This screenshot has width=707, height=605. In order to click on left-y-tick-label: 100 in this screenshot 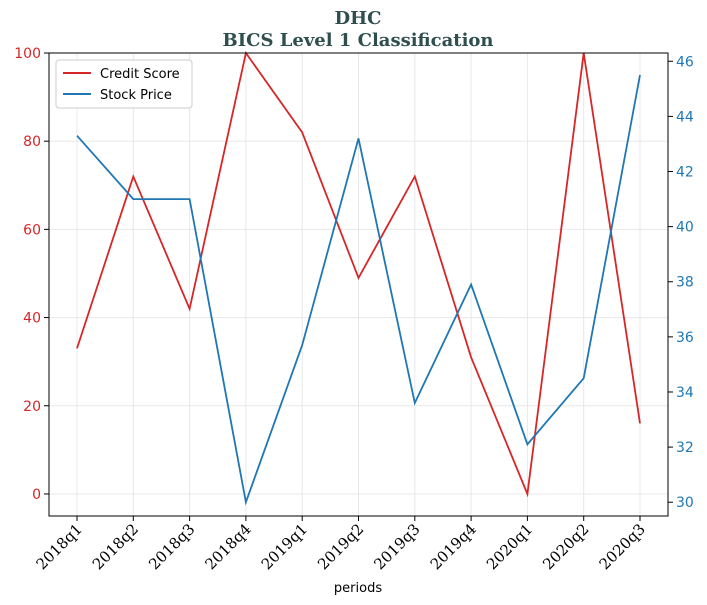, I will do `click(27, 54)`.